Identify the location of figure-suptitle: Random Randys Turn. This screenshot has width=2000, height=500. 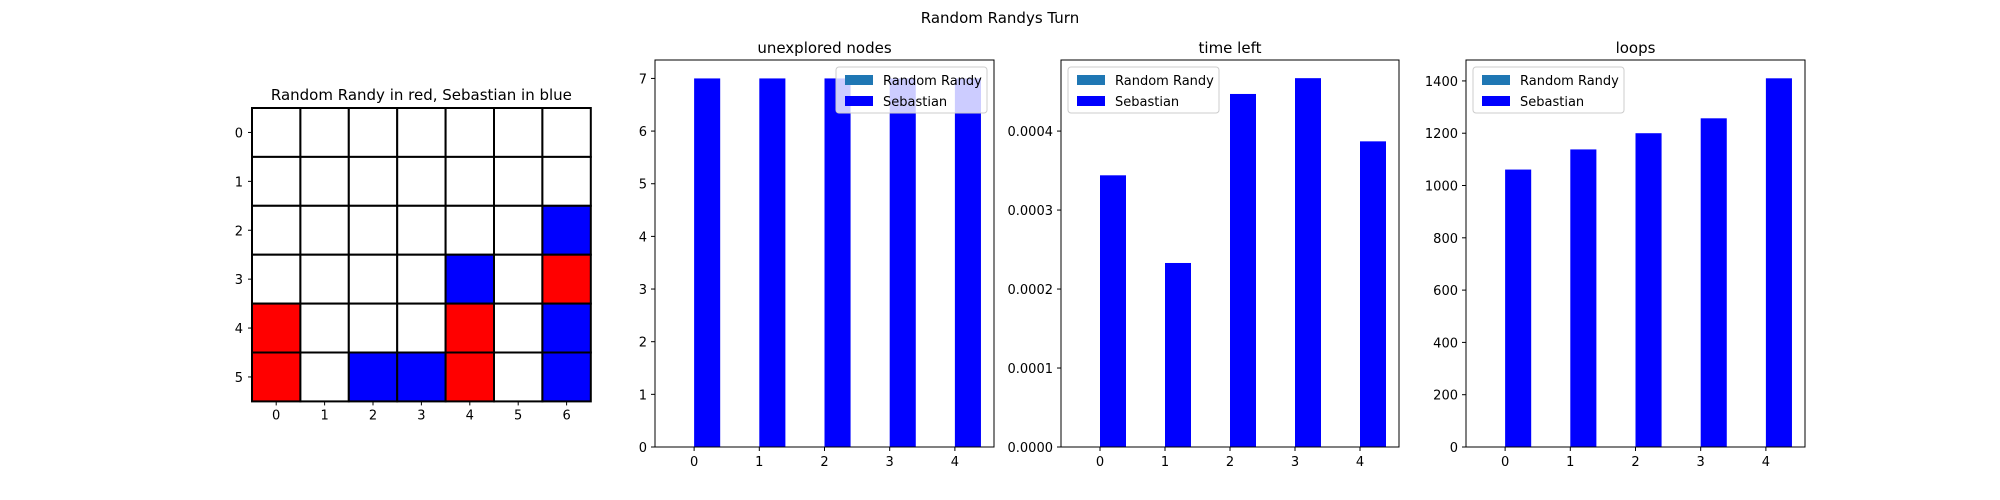
(1000, 18).